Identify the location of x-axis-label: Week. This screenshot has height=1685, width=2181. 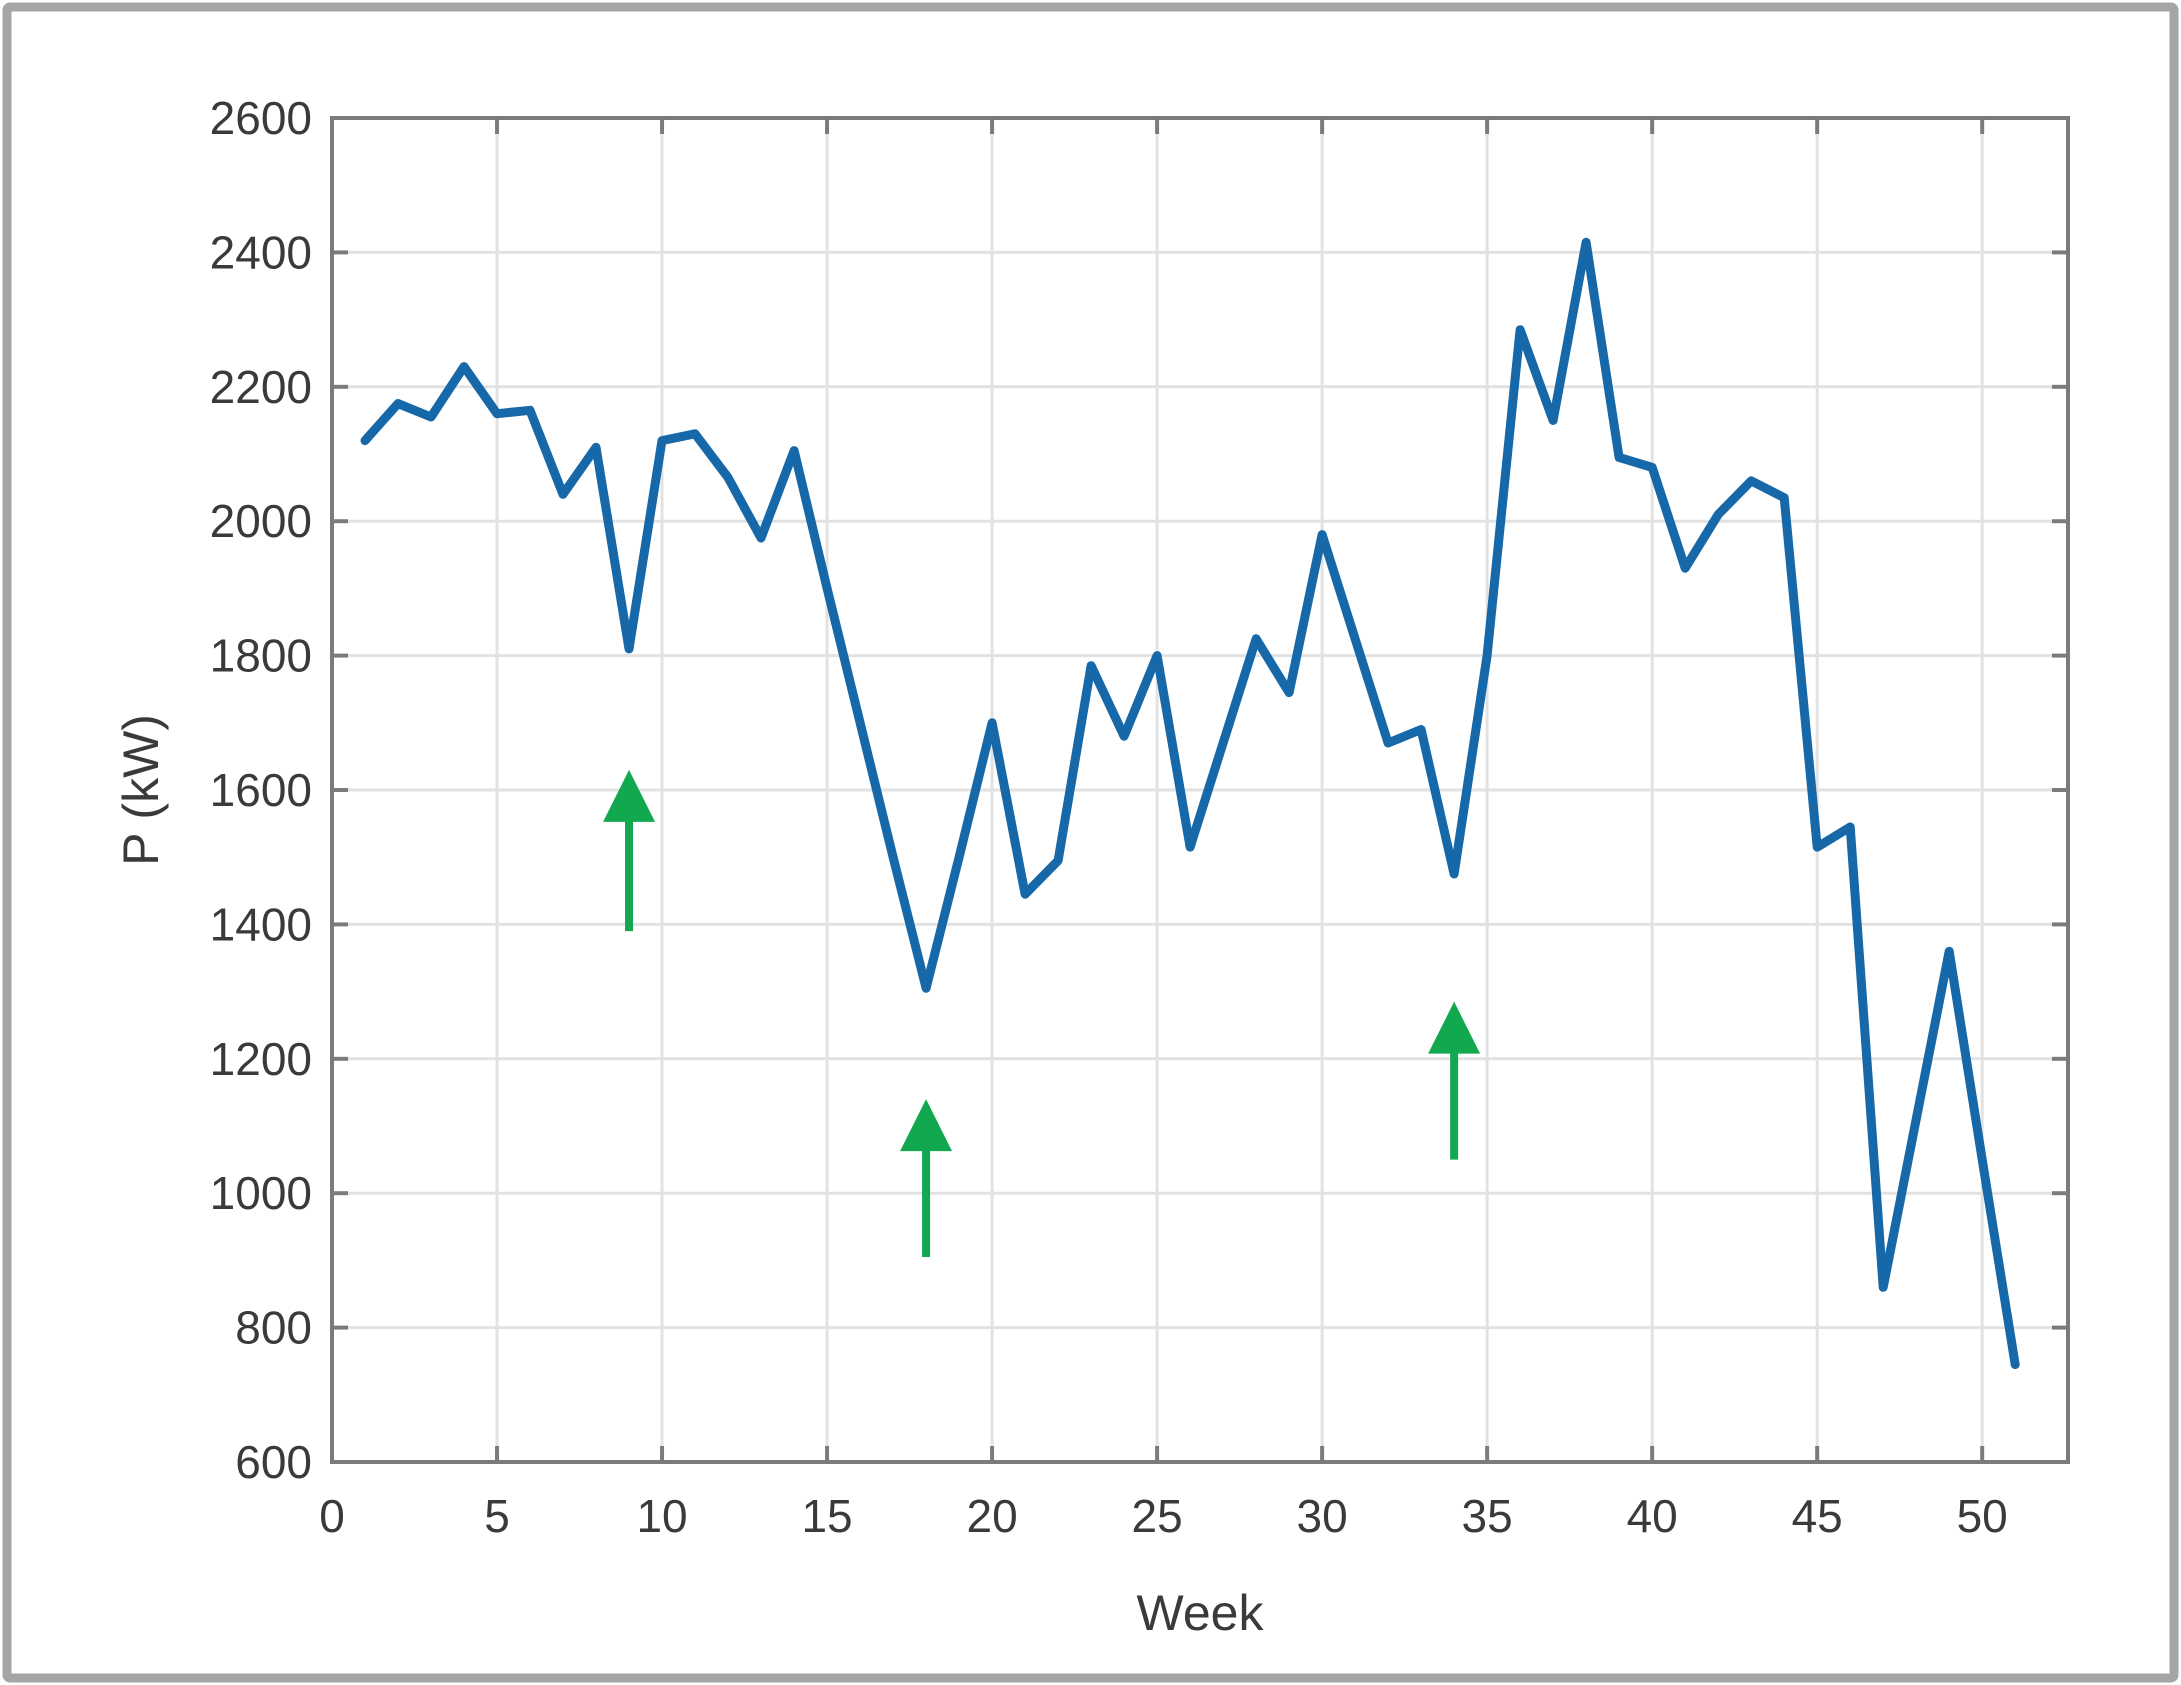
(1201, 1613).